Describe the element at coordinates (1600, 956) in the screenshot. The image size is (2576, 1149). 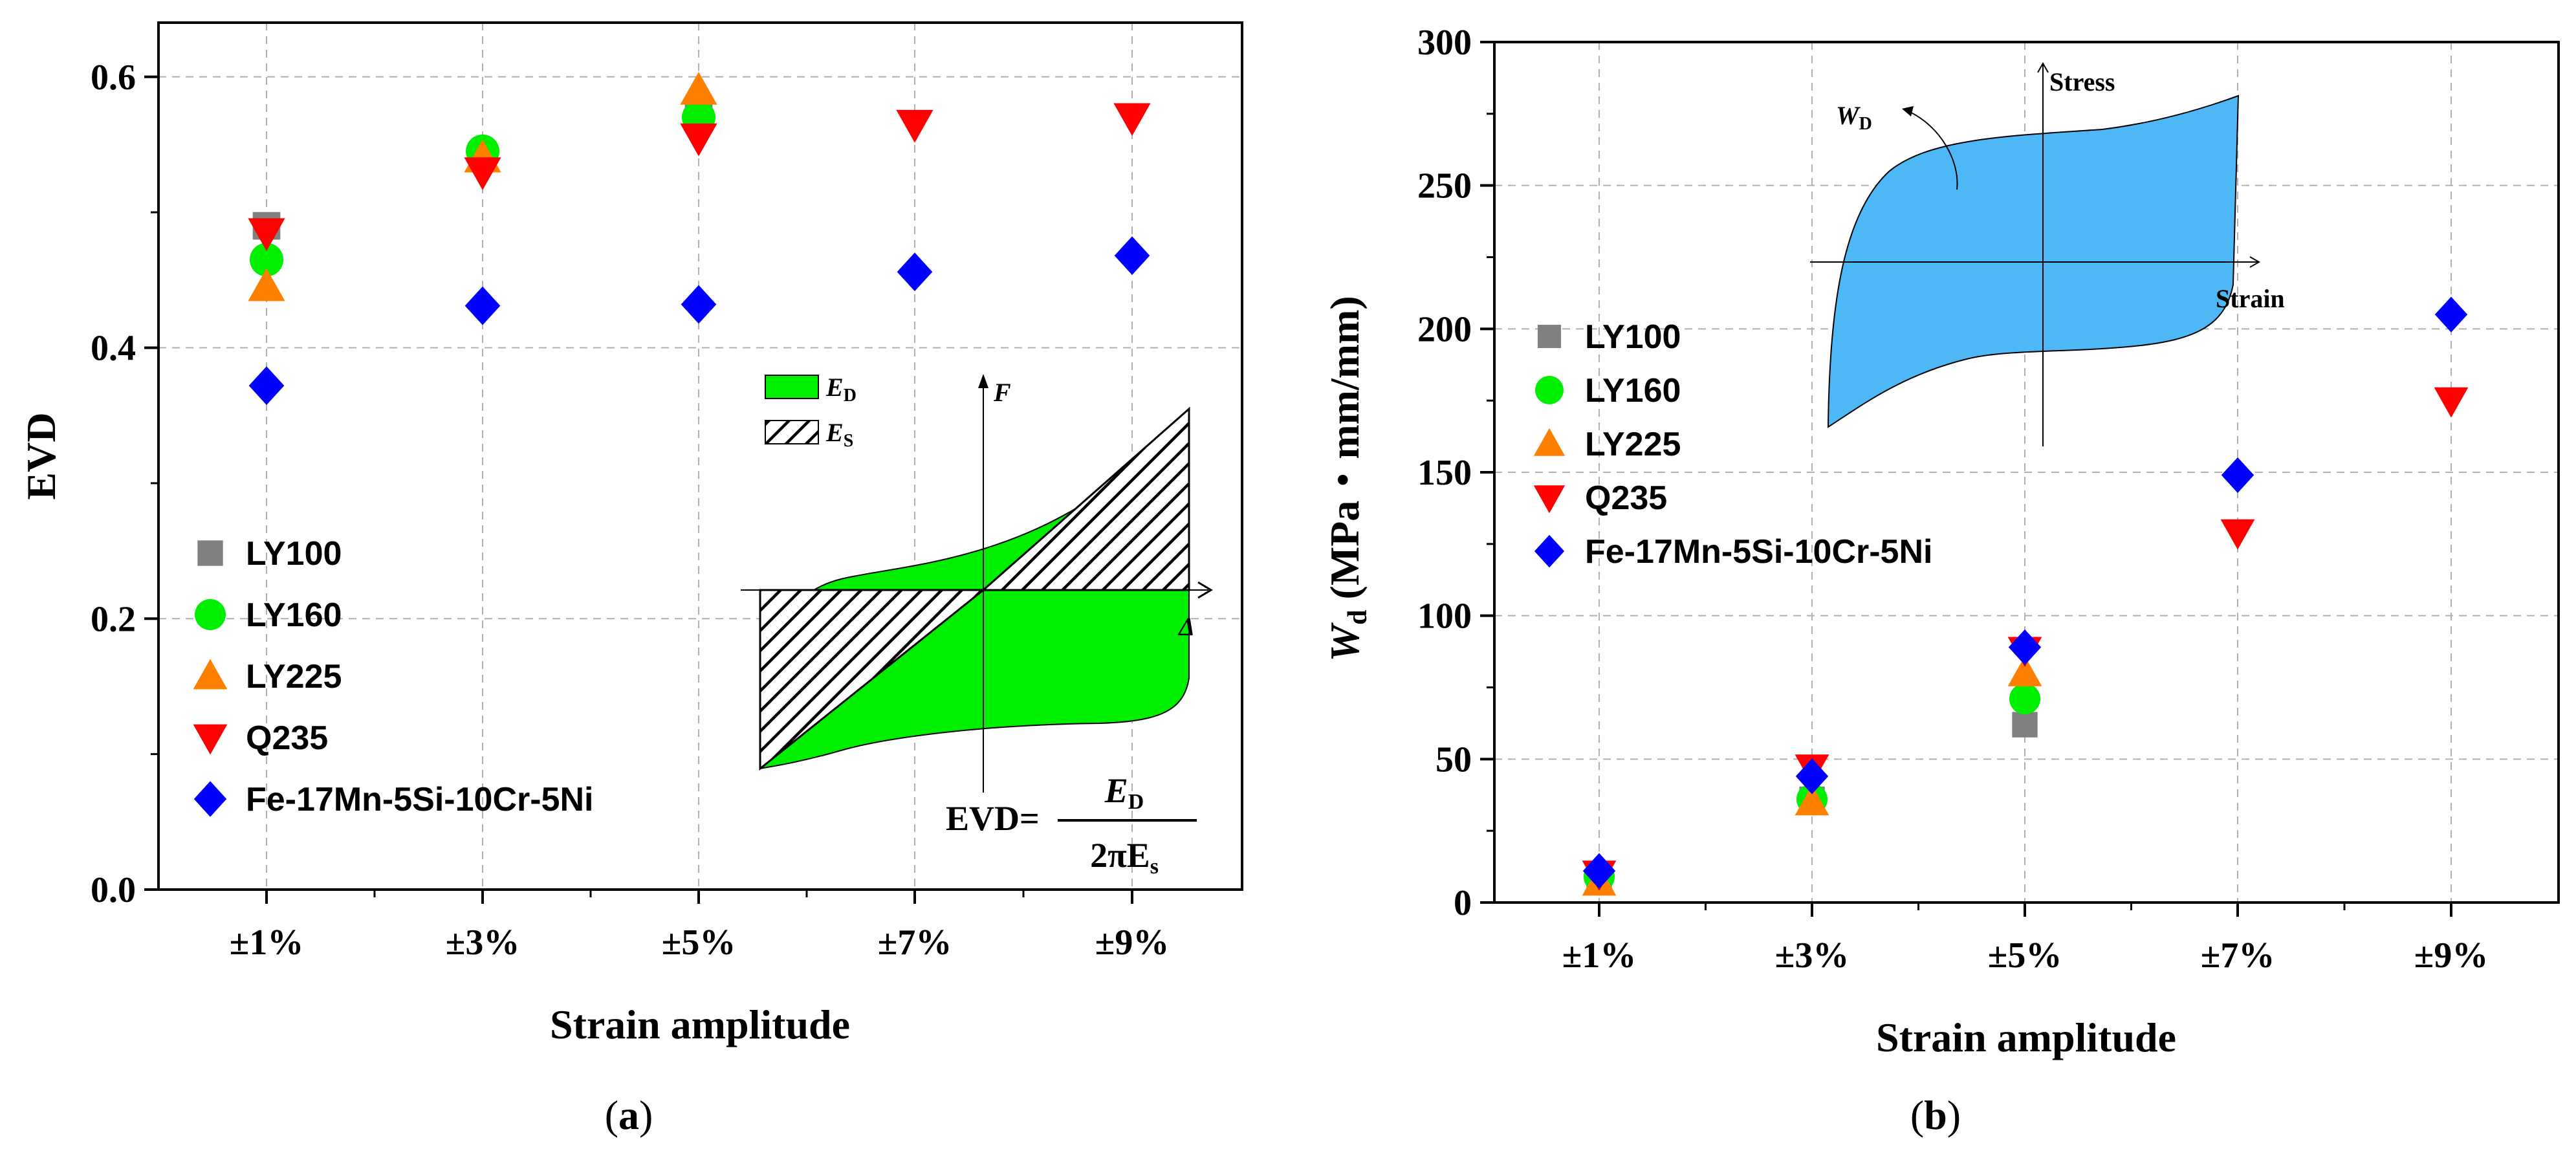
I see `panel-b-xtick-label: ±1%` at that location.